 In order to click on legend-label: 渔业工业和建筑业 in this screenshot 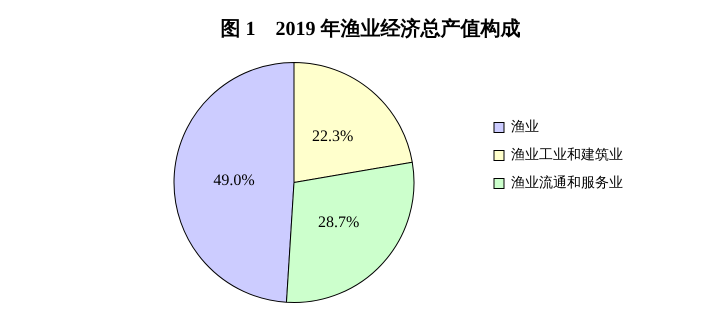, I will do `click(567, 155)`.